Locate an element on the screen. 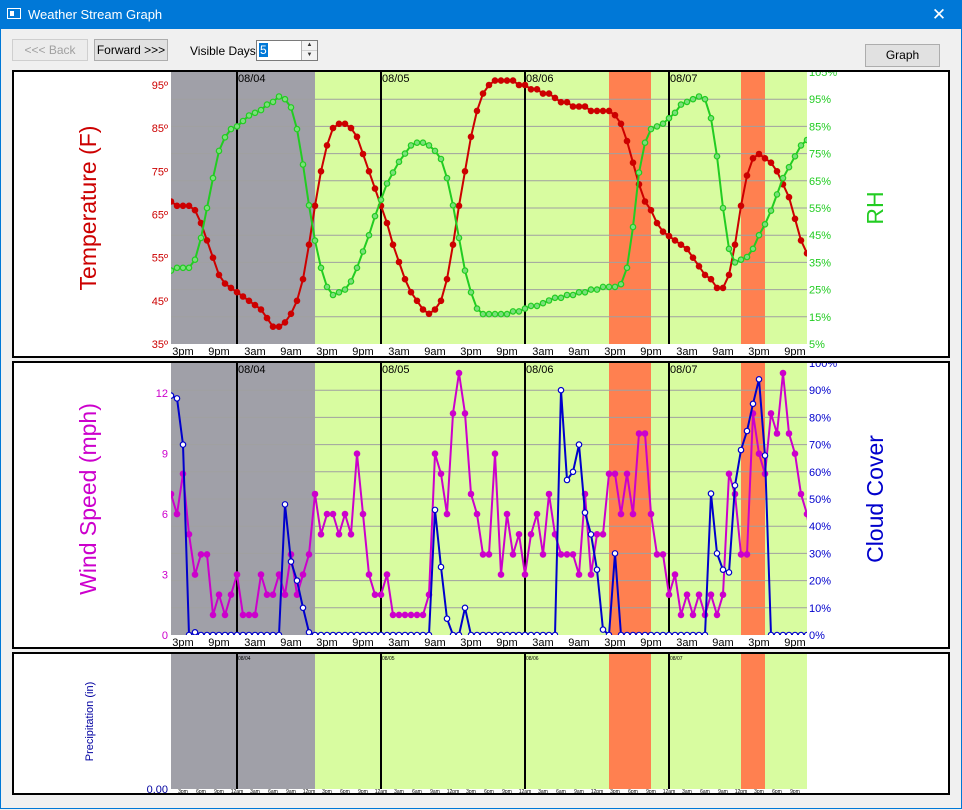 The height and width of the screenshot is (810, 962). graph-options-button: Graph Options is located at coordinates (902, 63).